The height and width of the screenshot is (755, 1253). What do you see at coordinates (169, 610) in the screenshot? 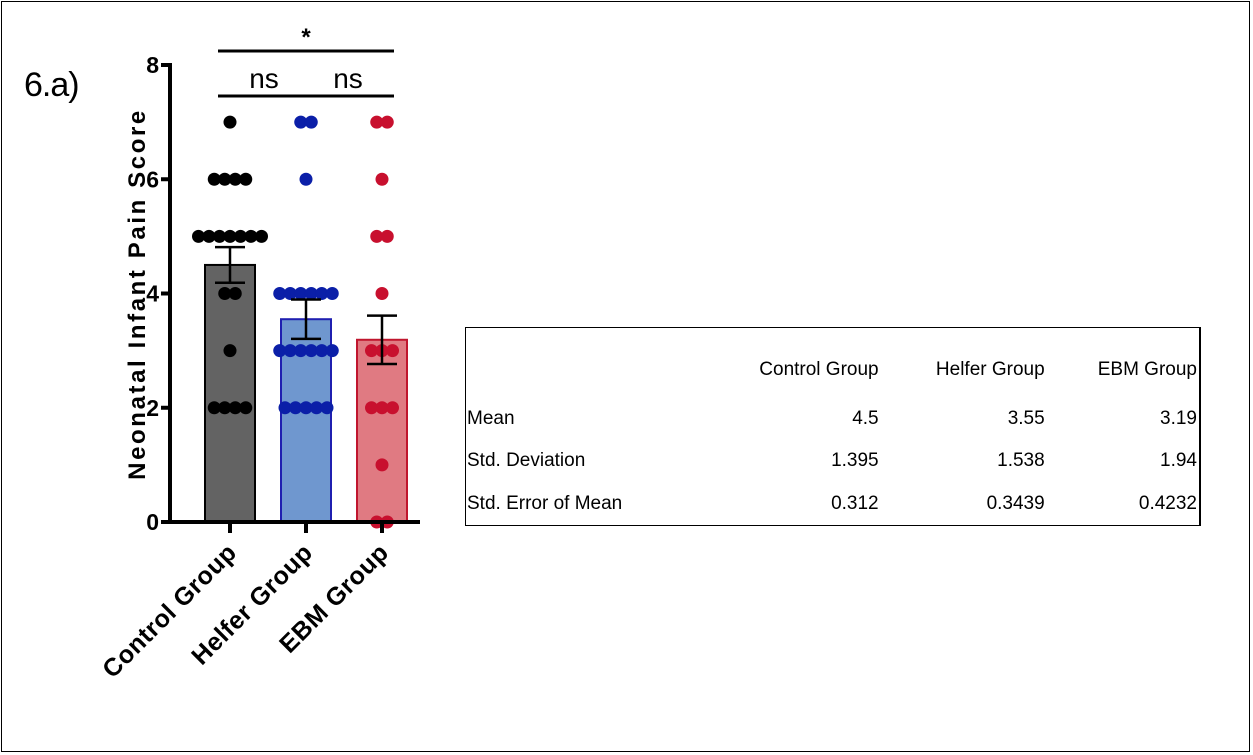
I see `x-tick-label: Control Group` at bounding box center [169, 610].